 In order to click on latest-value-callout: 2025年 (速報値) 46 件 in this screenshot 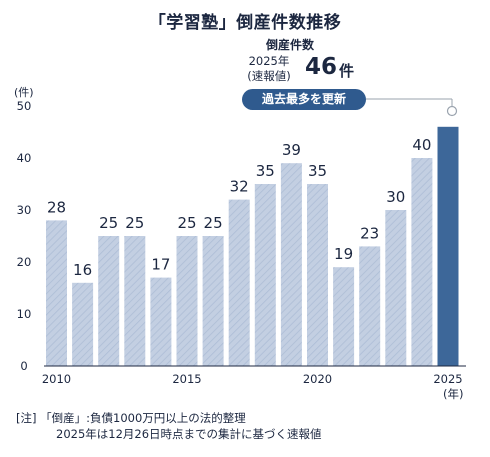, I will do `click(311, 72)`.